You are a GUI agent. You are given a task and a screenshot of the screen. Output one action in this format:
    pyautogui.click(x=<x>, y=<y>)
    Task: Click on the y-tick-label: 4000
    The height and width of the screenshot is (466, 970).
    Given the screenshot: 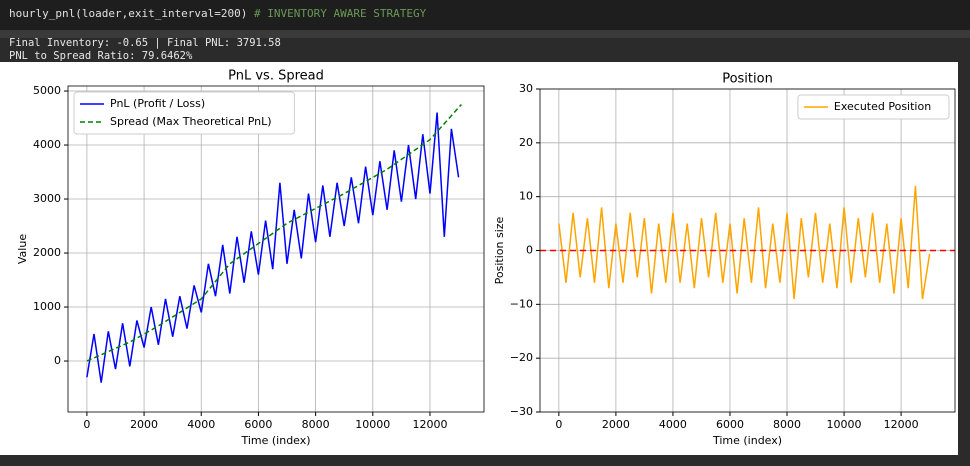 What is the action you would take?
    pyautogui.click(x=47, y=144)
    